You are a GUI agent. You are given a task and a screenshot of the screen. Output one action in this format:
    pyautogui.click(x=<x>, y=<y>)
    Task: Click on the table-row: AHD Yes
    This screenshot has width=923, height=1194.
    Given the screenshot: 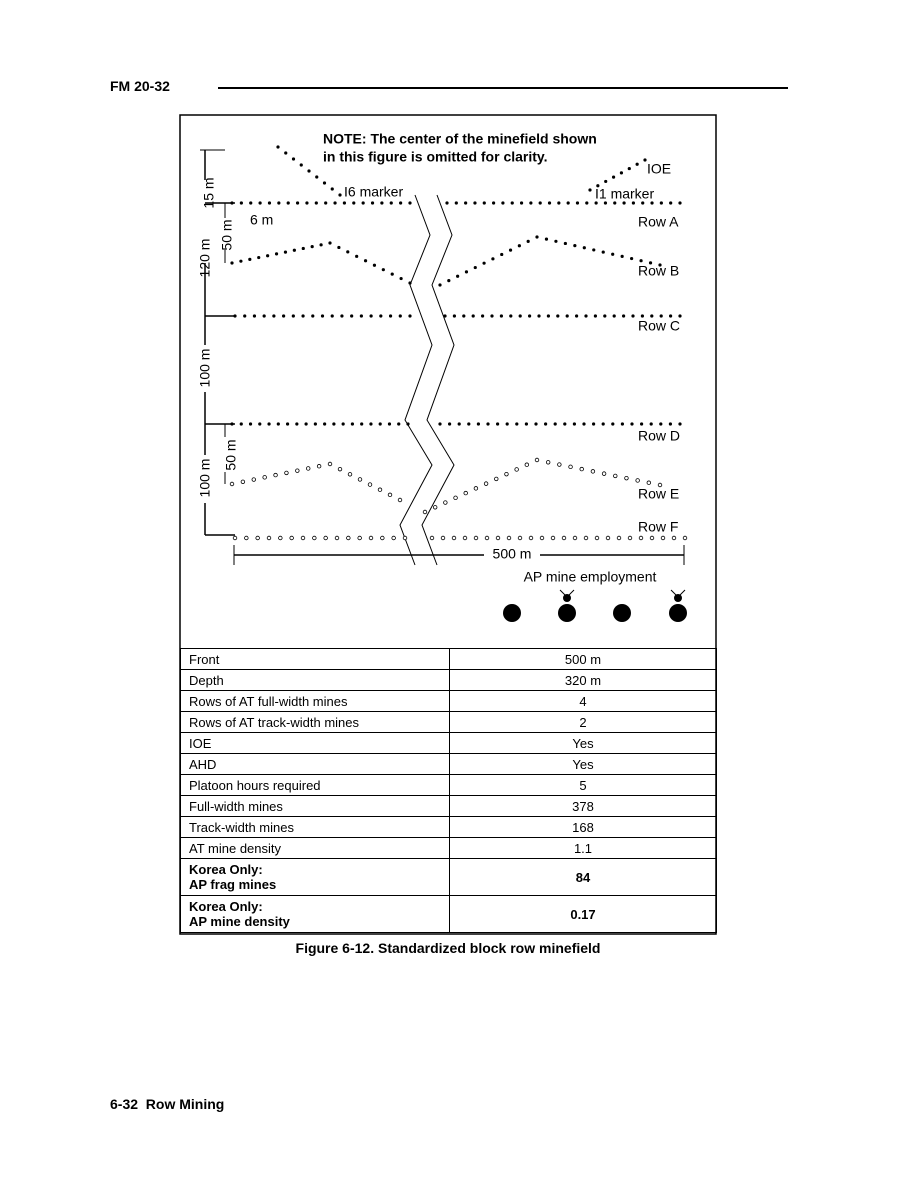 What is the action you would take?
    pyautogui.click(x=448, y=764)
    